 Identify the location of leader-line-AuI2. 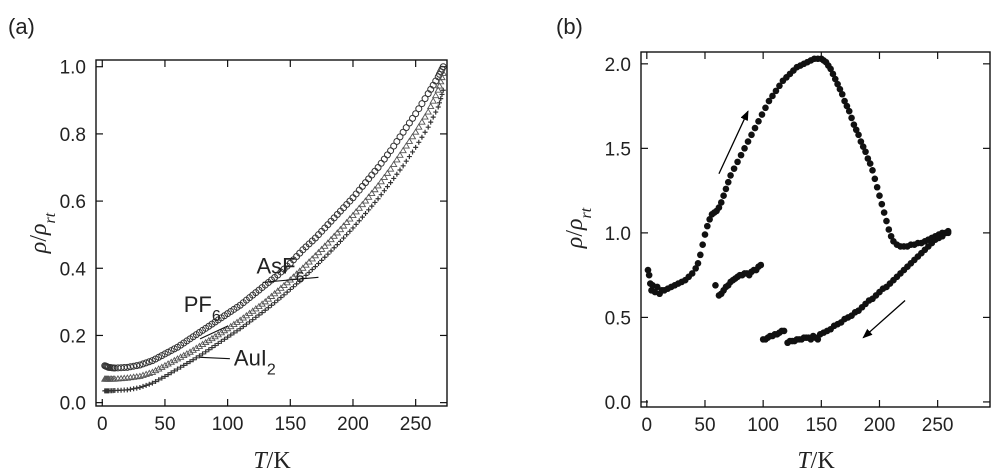
(215, 358).